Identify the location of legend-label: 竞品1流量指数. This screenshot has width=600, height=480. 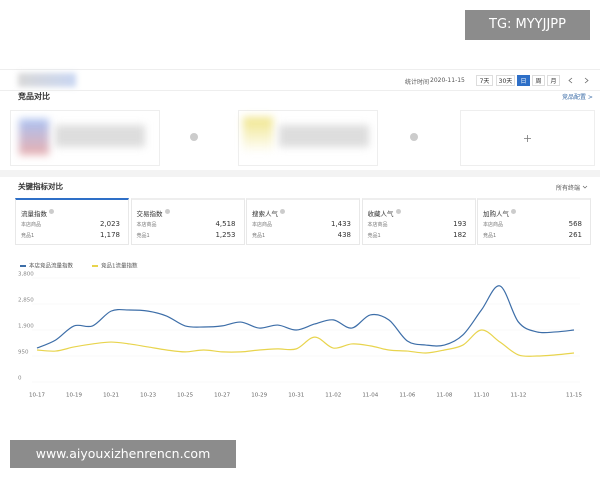
(119, 266).